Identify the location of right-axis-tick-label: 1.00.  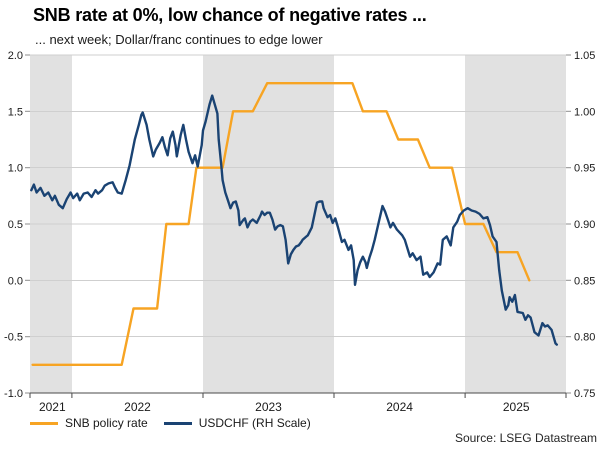
(584, 112).